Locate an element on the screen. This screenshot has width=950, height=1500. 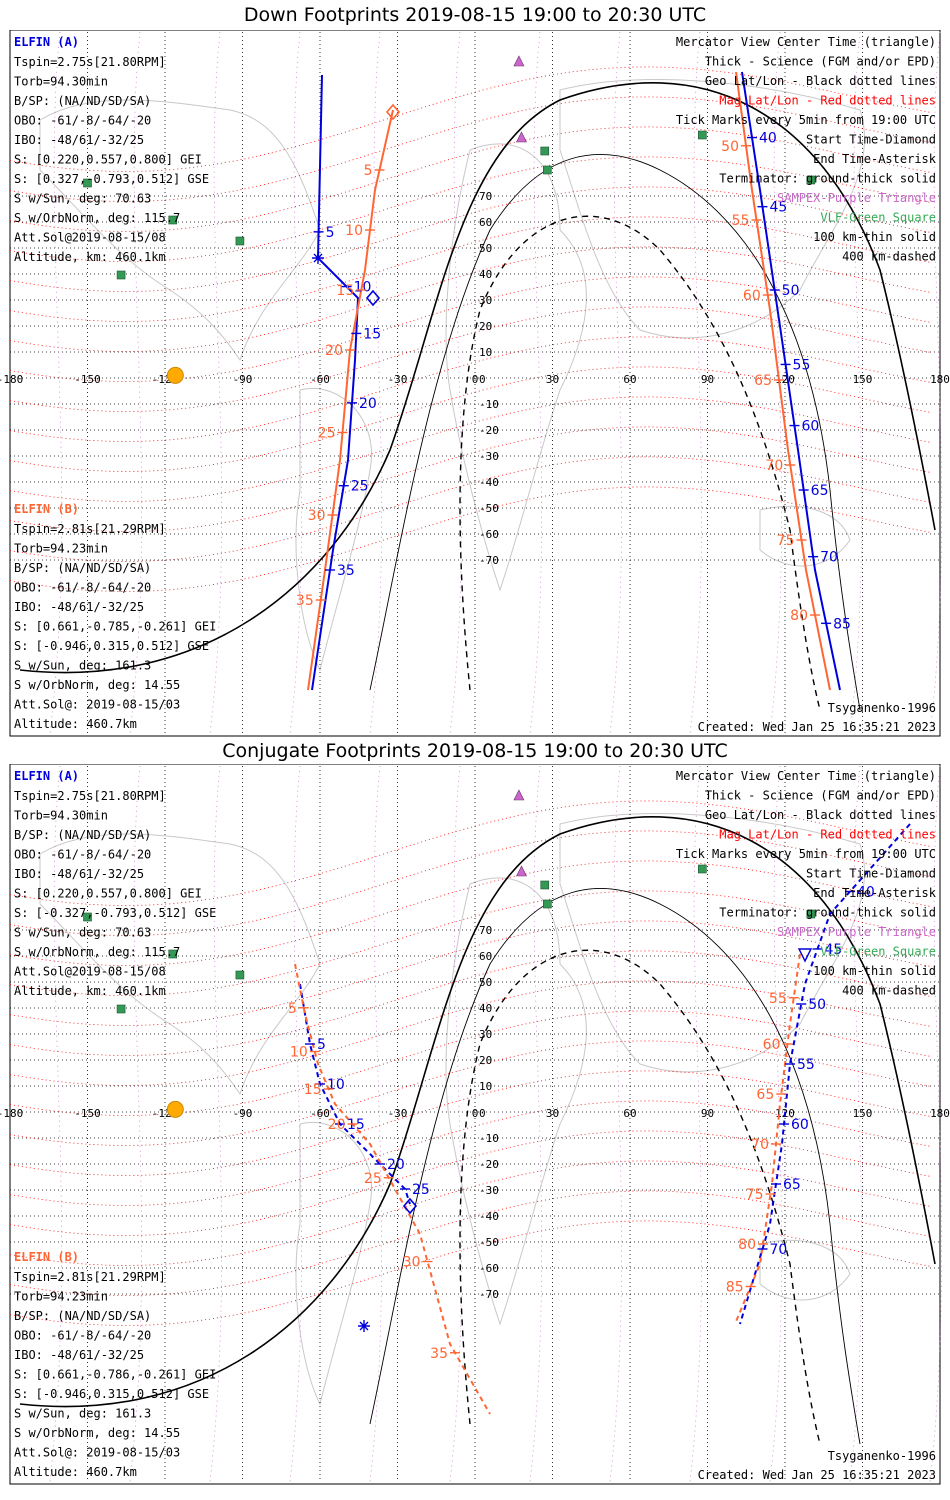
elfin-a-tick-label: 40 is located at coordinates (768, 139).